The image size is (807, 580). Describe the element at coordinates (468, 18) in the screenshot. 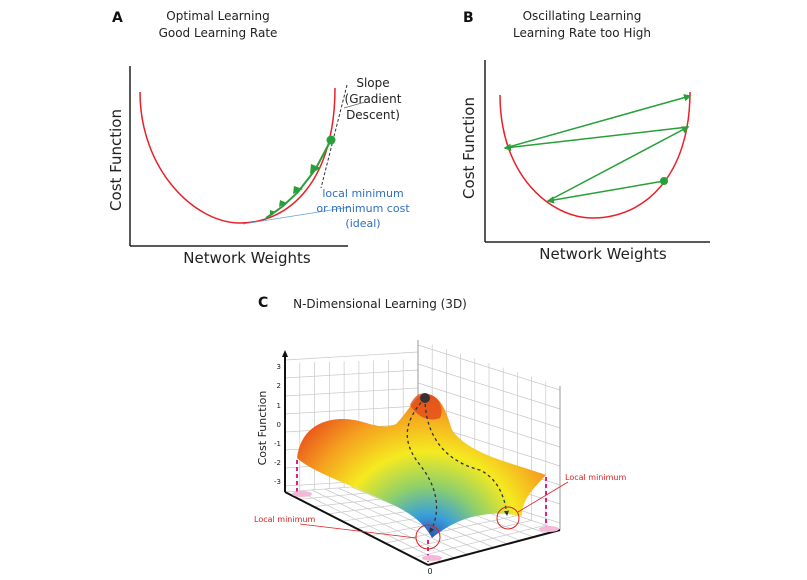

I see `panel-b-label: B` at that location.